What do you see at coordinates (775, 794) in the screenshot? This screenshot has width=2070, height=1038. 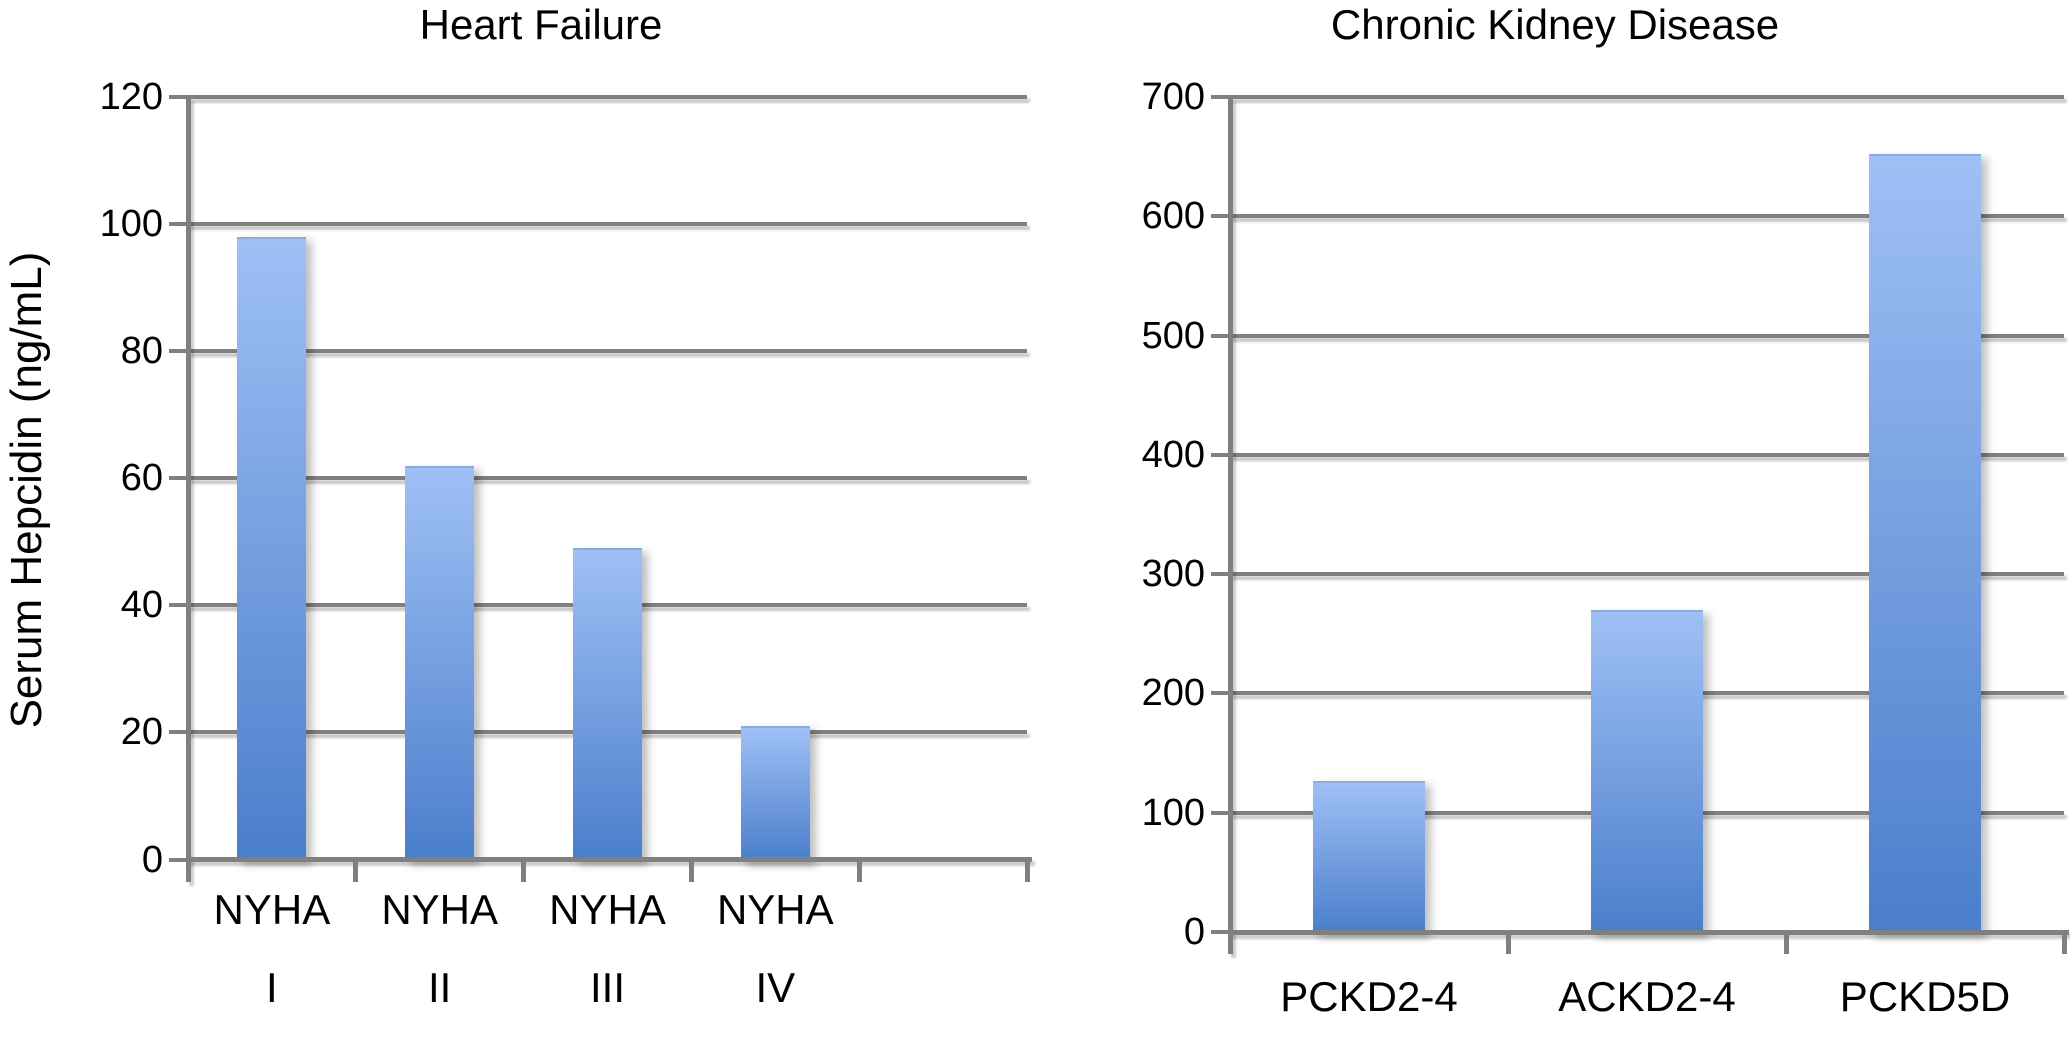 I see `bar-nyha-iv` at bounding box center [775, 794].